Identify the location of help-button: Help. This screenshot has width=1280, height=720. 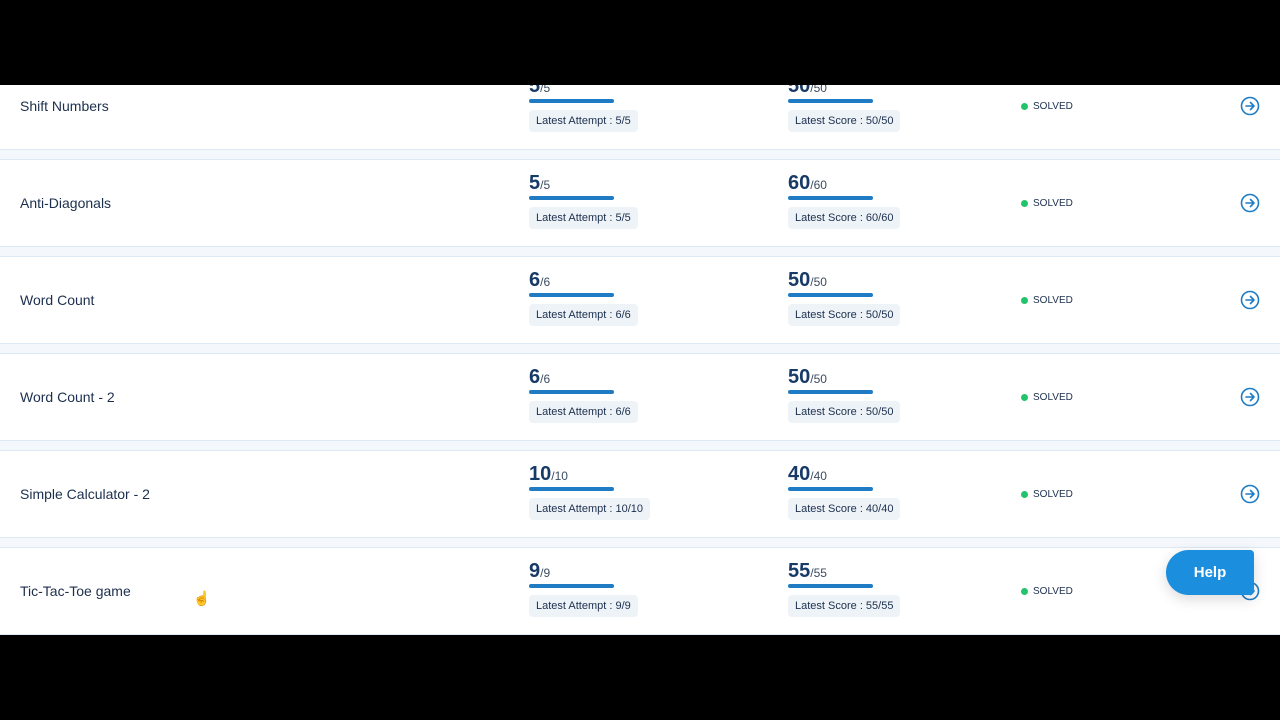
(1210, 572).